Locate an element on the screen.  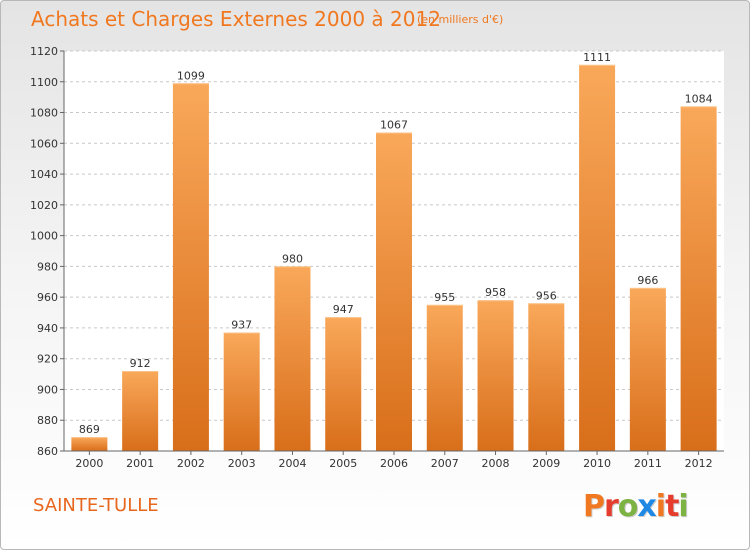
x-tick-label: 2001 is located at coordinates (140, 463).